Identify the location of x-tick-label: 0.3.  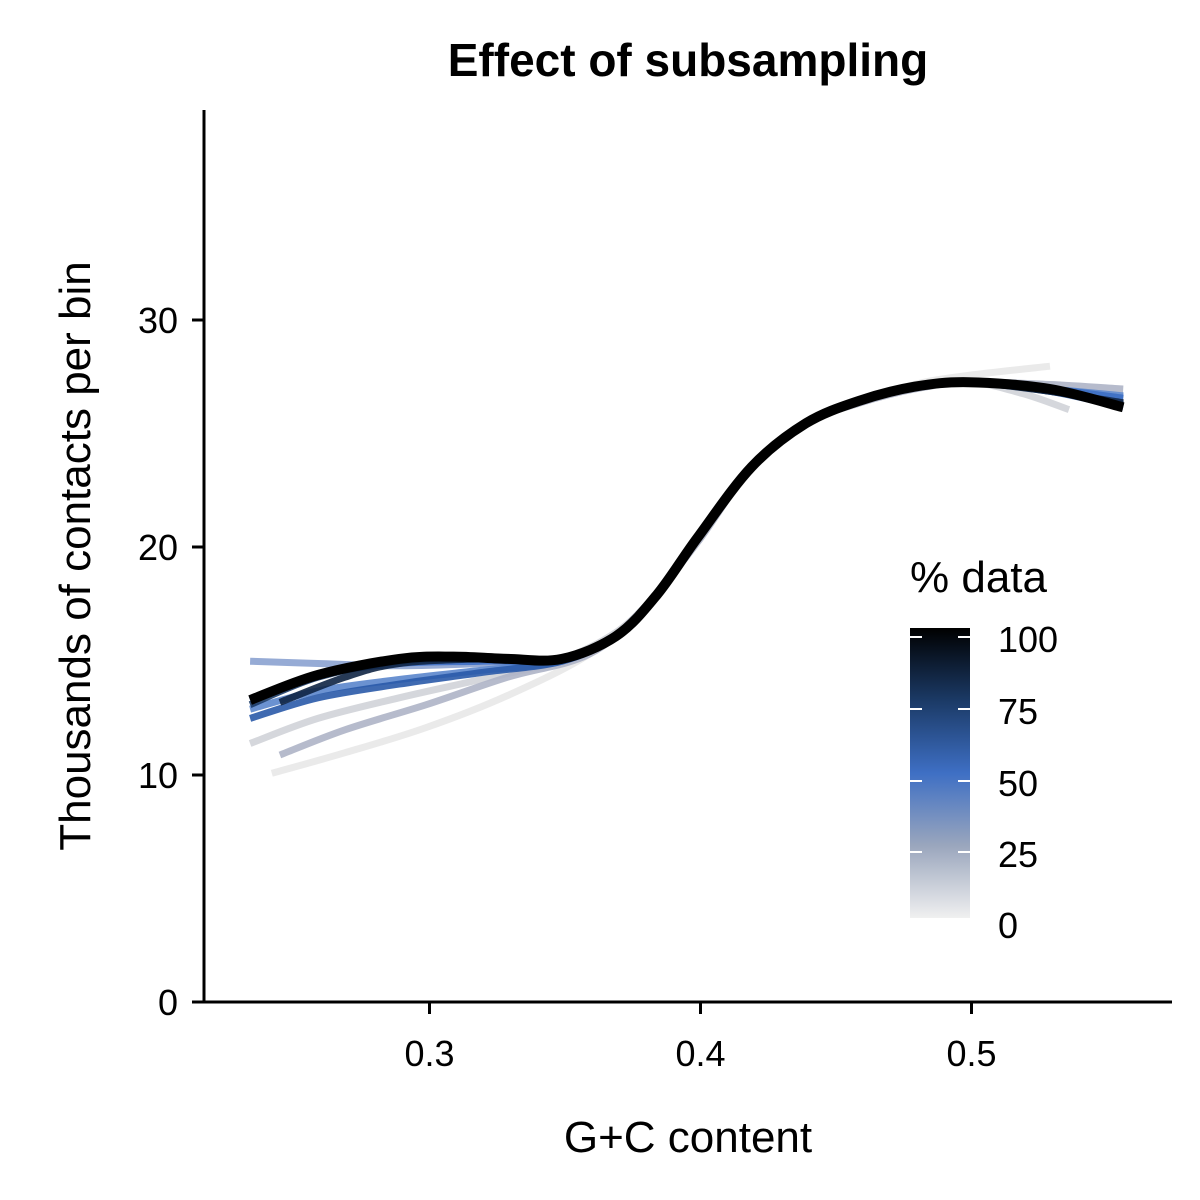
(429, 1053).